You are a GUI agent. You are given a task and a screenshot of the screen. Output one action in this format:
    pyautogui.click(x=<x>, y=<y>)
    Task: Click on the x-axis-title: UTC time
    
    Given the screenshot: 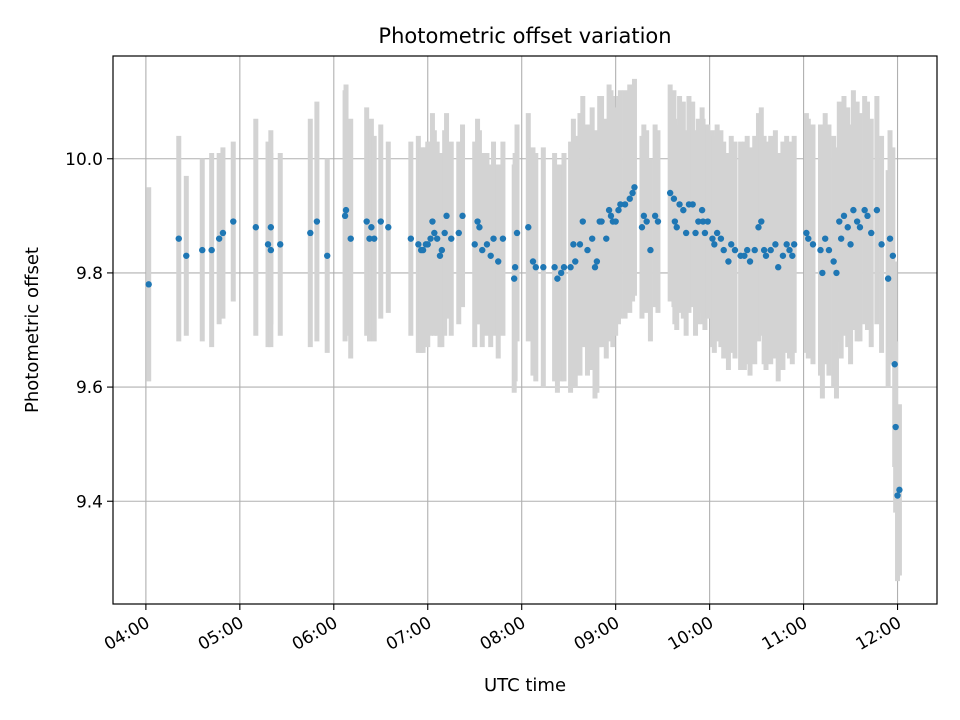 What is the action you would take?
    pyautogui.click(x=525, y=685)
    